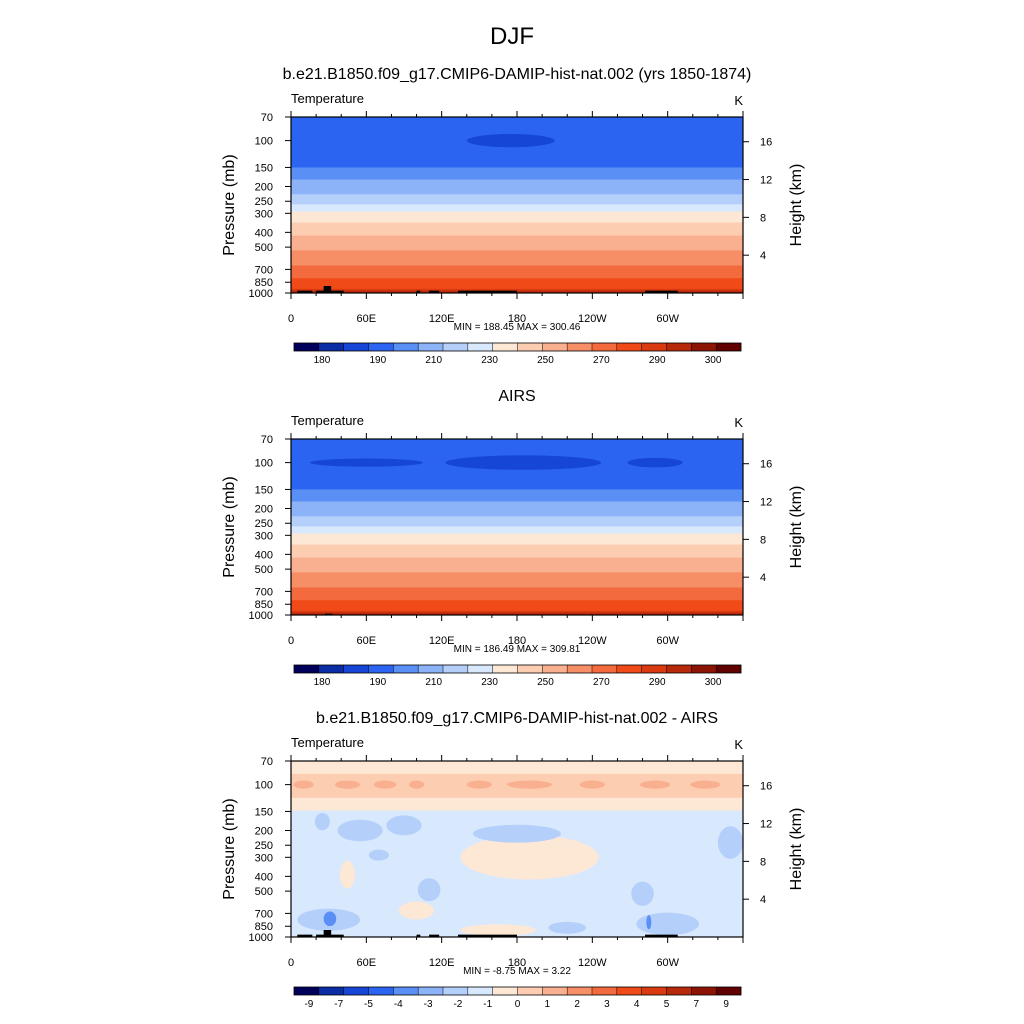 This screenshot has width=1024, height=1024. I want to click on y-tick-label-right: 4, so click(763, 900).